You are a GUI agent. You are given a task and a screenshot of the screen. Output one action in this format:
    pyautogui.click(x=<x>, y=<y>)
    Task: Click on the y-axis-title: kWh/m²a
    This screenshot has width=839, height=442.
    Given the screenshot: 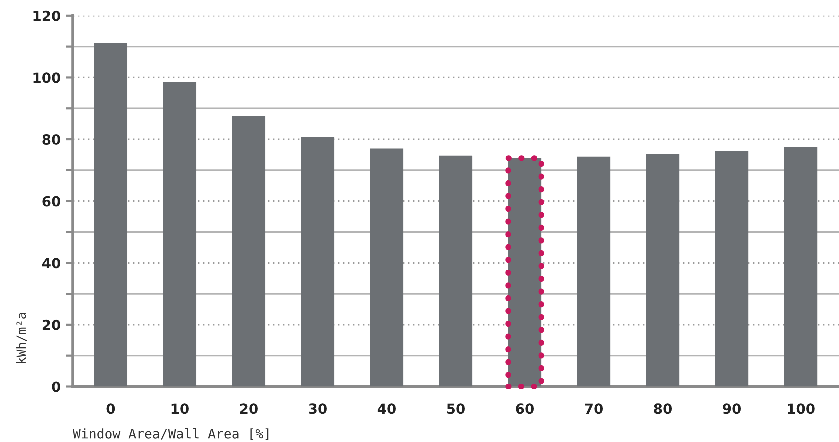 What is the action you would take?
    pyautogui.click(x=22, y=338)
    